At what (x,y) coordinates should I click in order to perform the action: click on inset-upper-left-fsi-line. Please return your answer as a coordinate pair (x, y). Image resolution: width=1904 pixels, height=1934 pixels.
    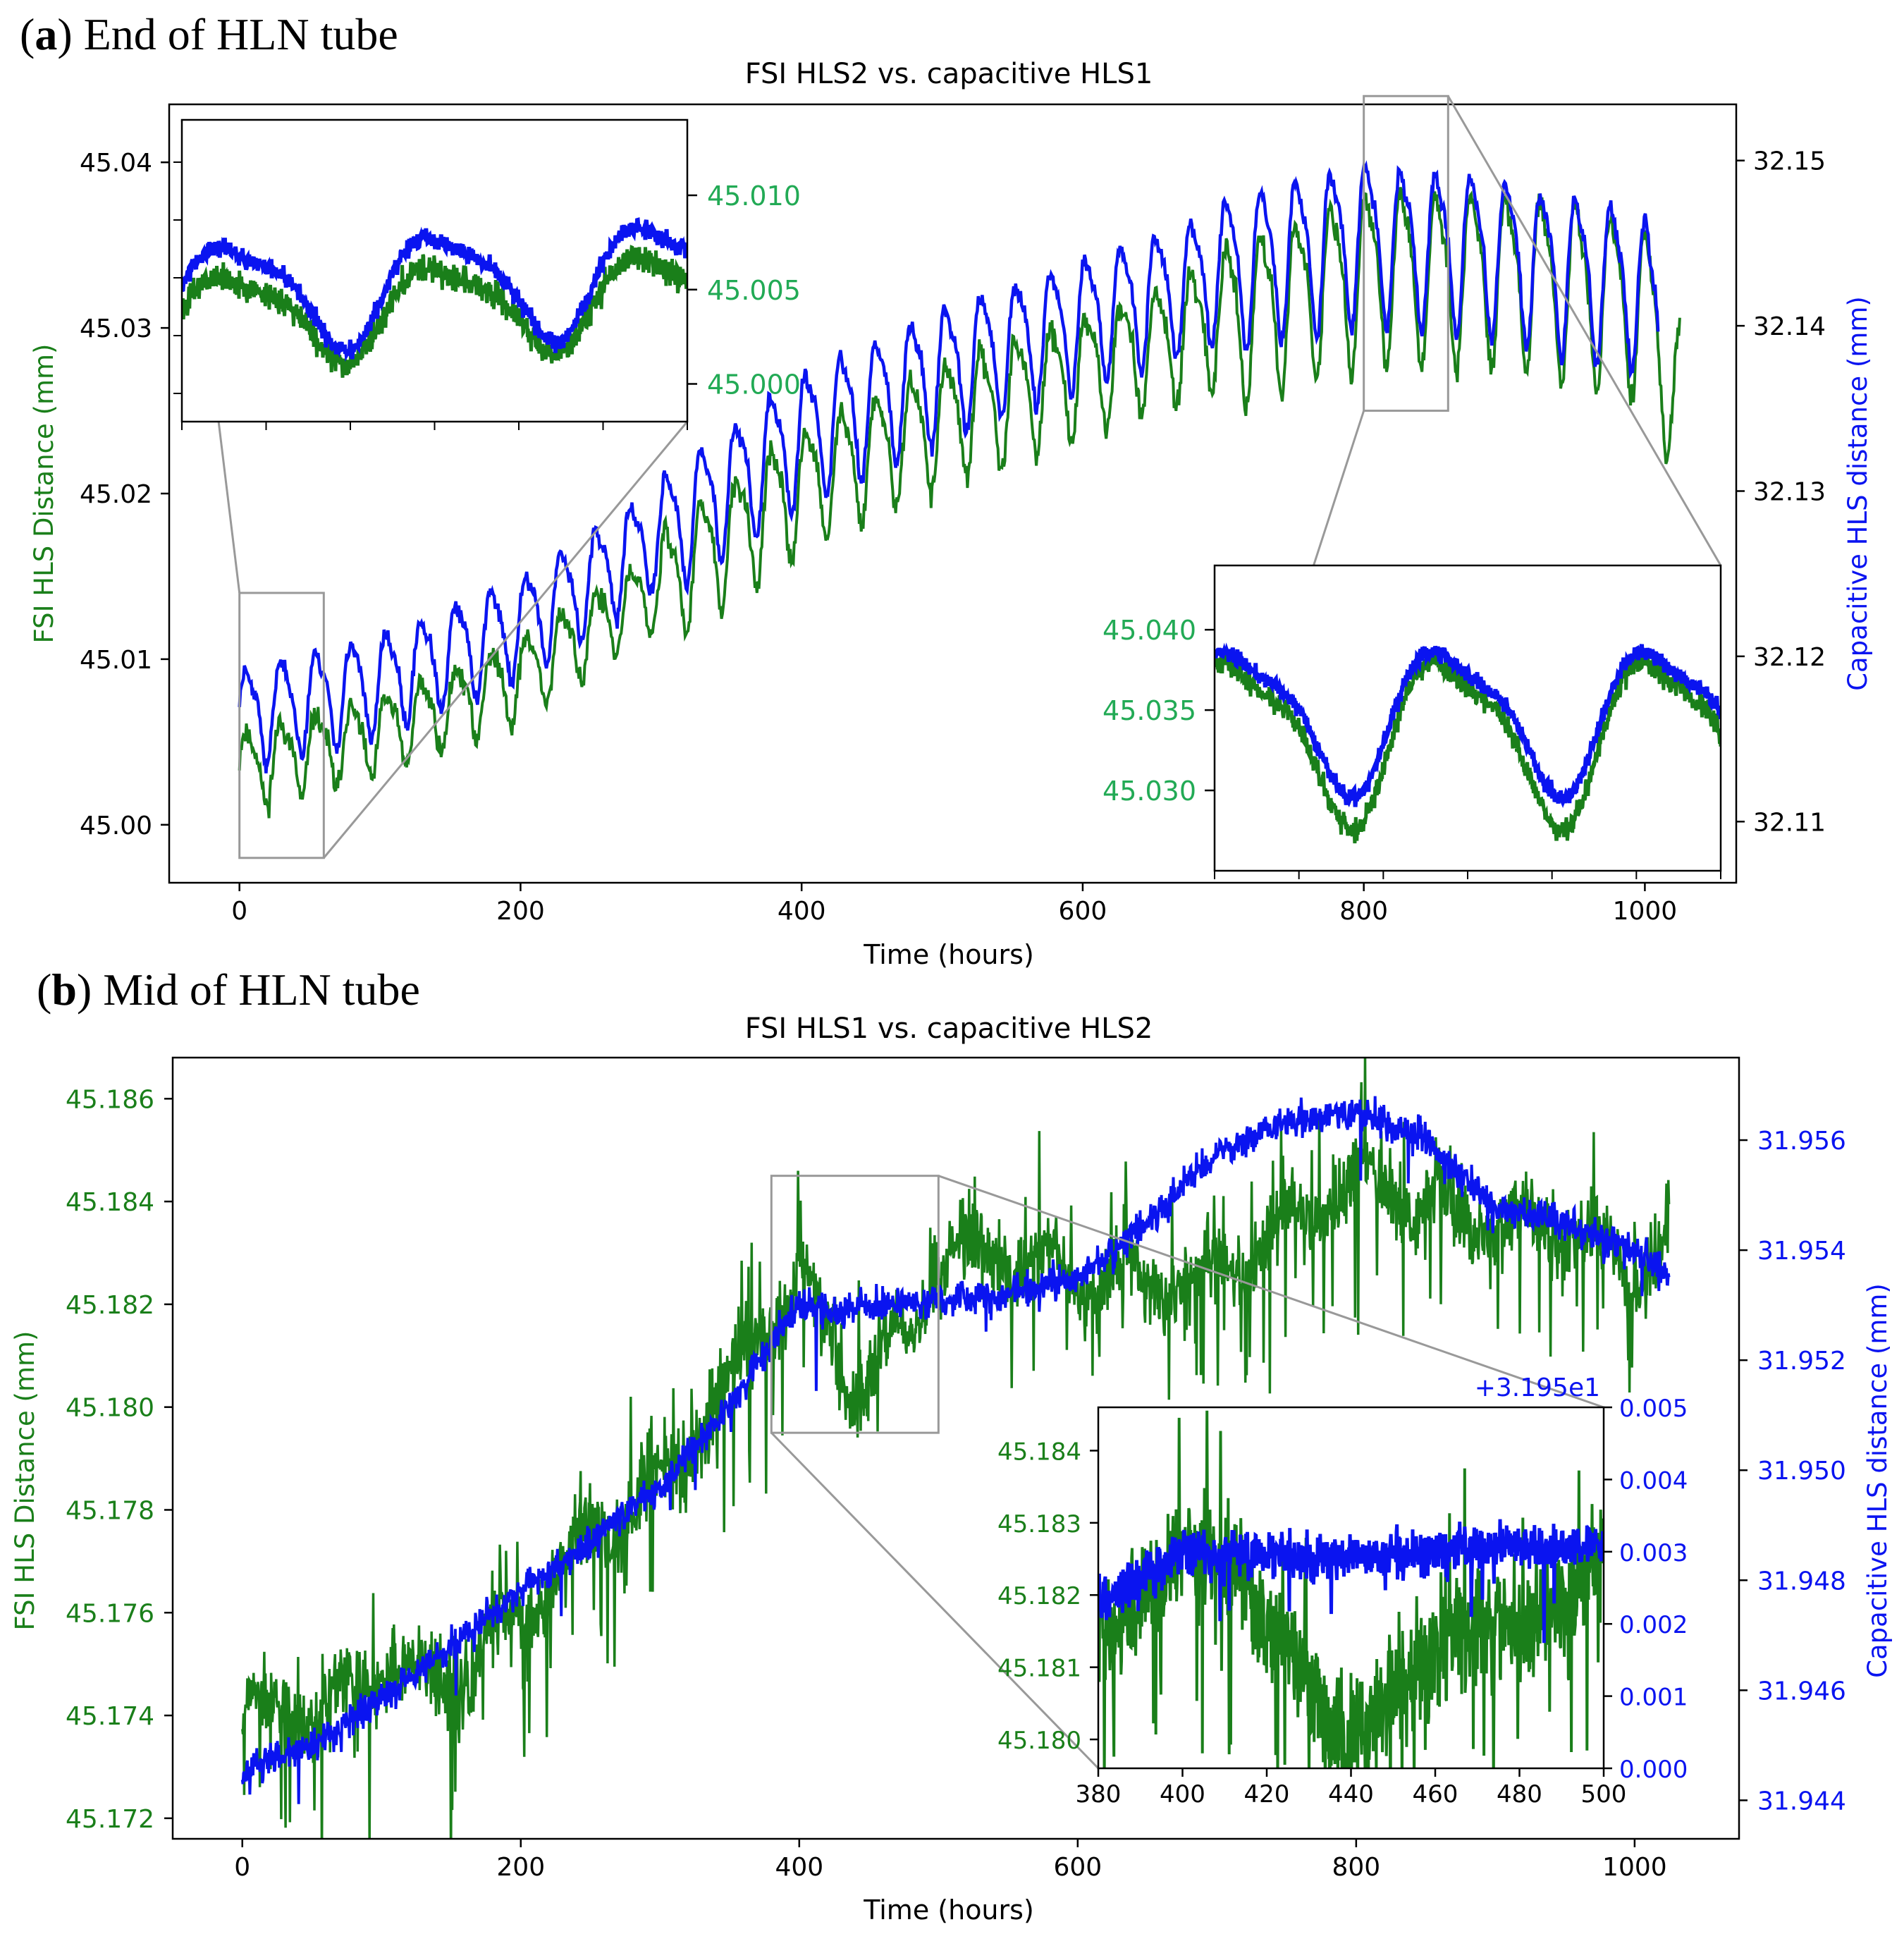
    Looking at the image, I should click on (434, 311).